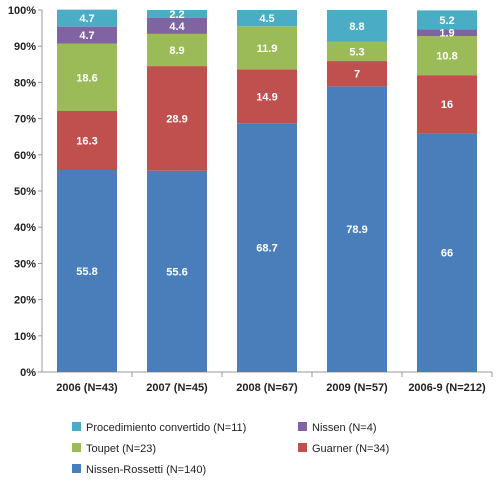  What do you see at coordinates (357, 388) in the screenshot?
I see `x-tick-label: 2009 (N=57)` at bounding box center [357, 388].